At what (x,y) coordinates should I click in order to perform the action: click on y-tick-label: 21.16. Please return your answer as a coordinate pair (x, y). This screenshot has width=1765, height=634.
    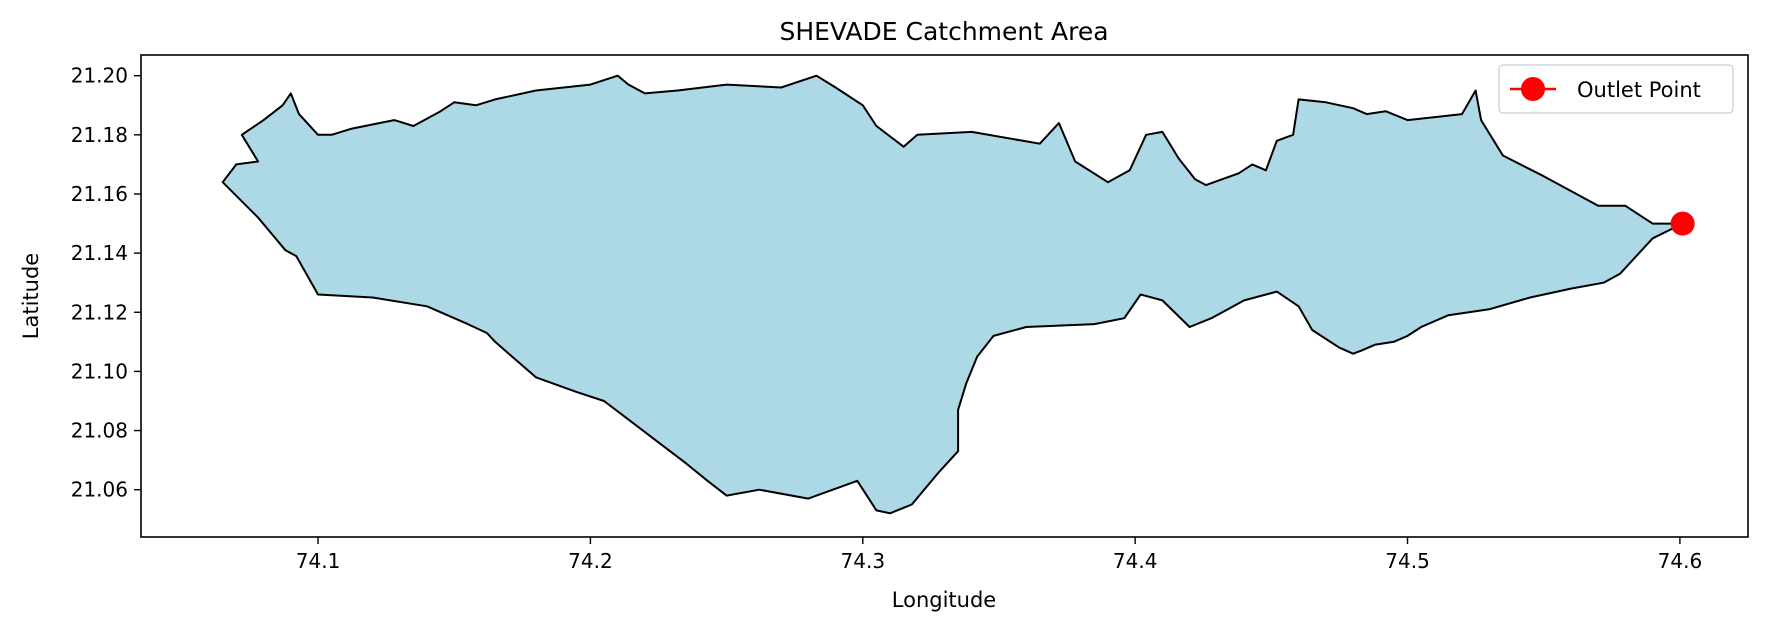
    Looking at the image, I should click on (99, 194).